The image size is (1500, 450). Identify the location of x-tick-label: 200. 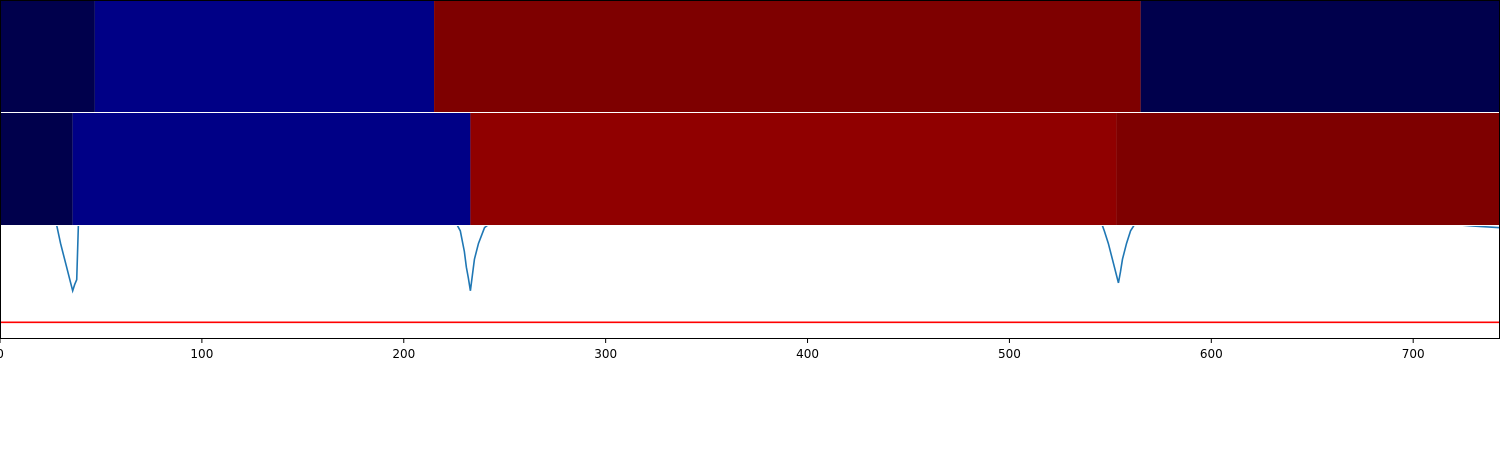
(403, 354).